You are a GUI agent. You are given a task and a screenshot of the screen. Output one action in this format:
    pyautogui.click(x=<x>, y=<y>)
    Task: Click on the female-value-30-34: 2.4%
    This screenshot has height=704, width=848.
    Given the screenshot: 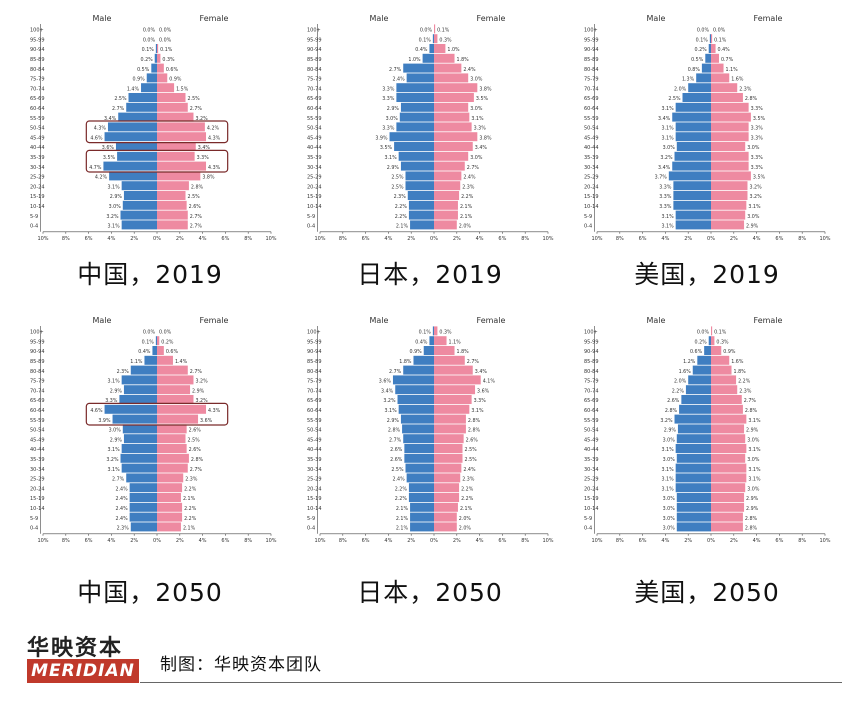 What is the action you would take?
    pyautogui.click(x=469, y=470)
    